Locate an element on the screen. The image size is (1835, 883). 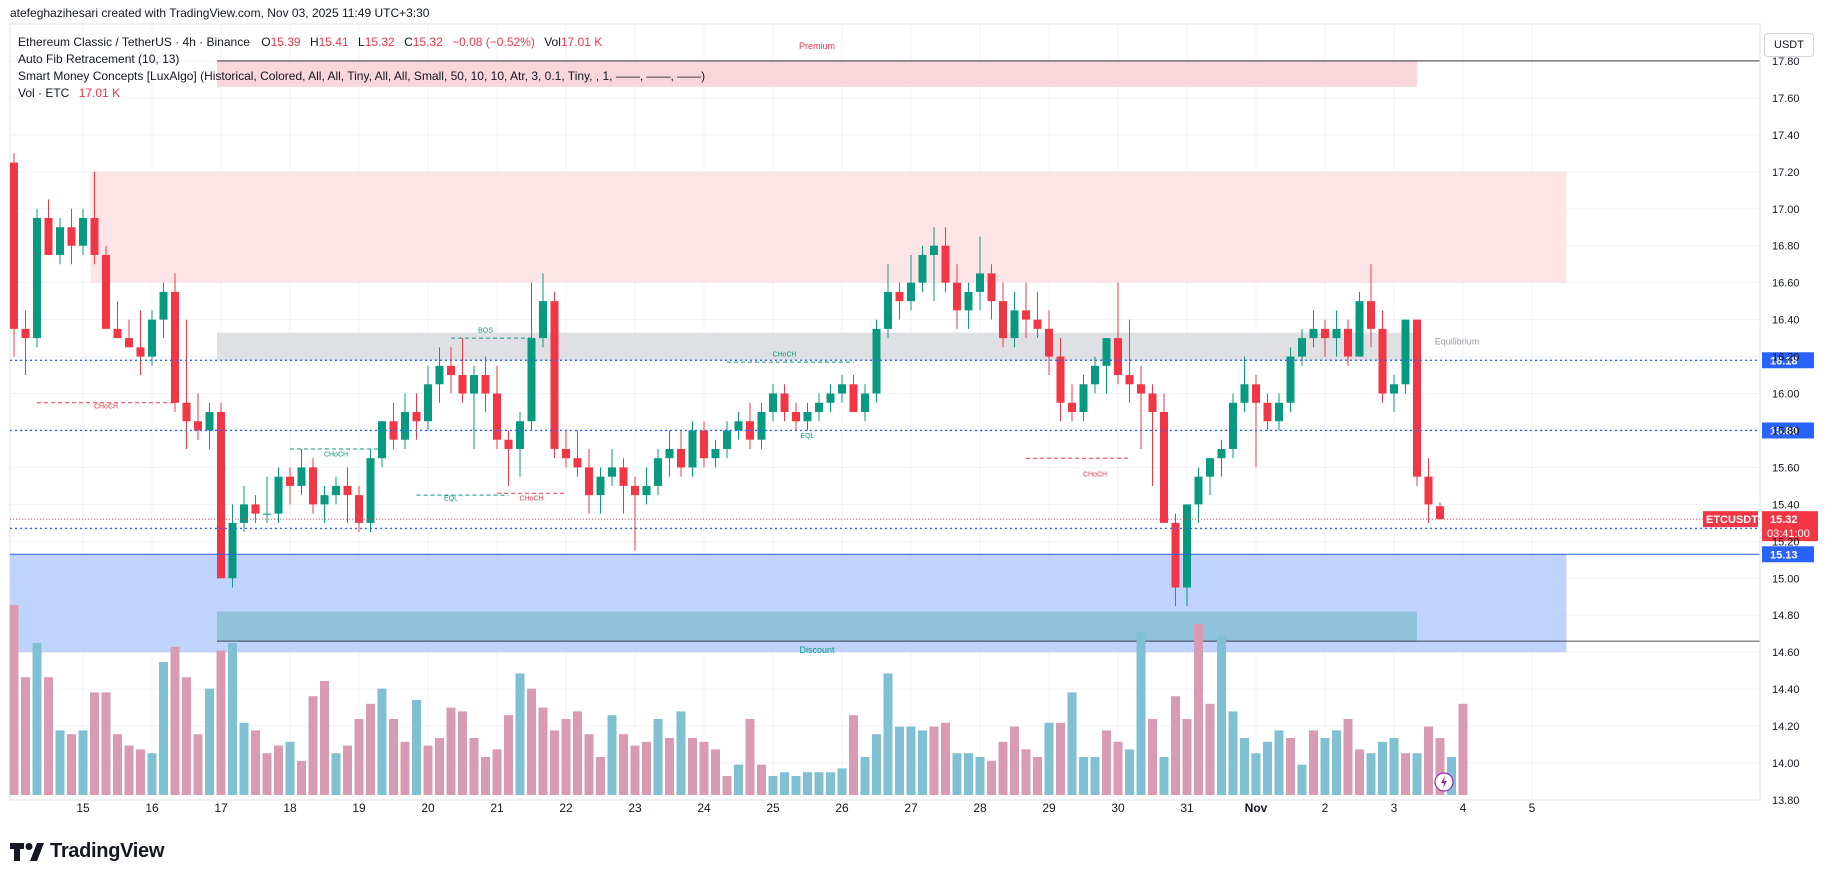
y-tick-label: 17.20 is located at coordinates (1786, 173).